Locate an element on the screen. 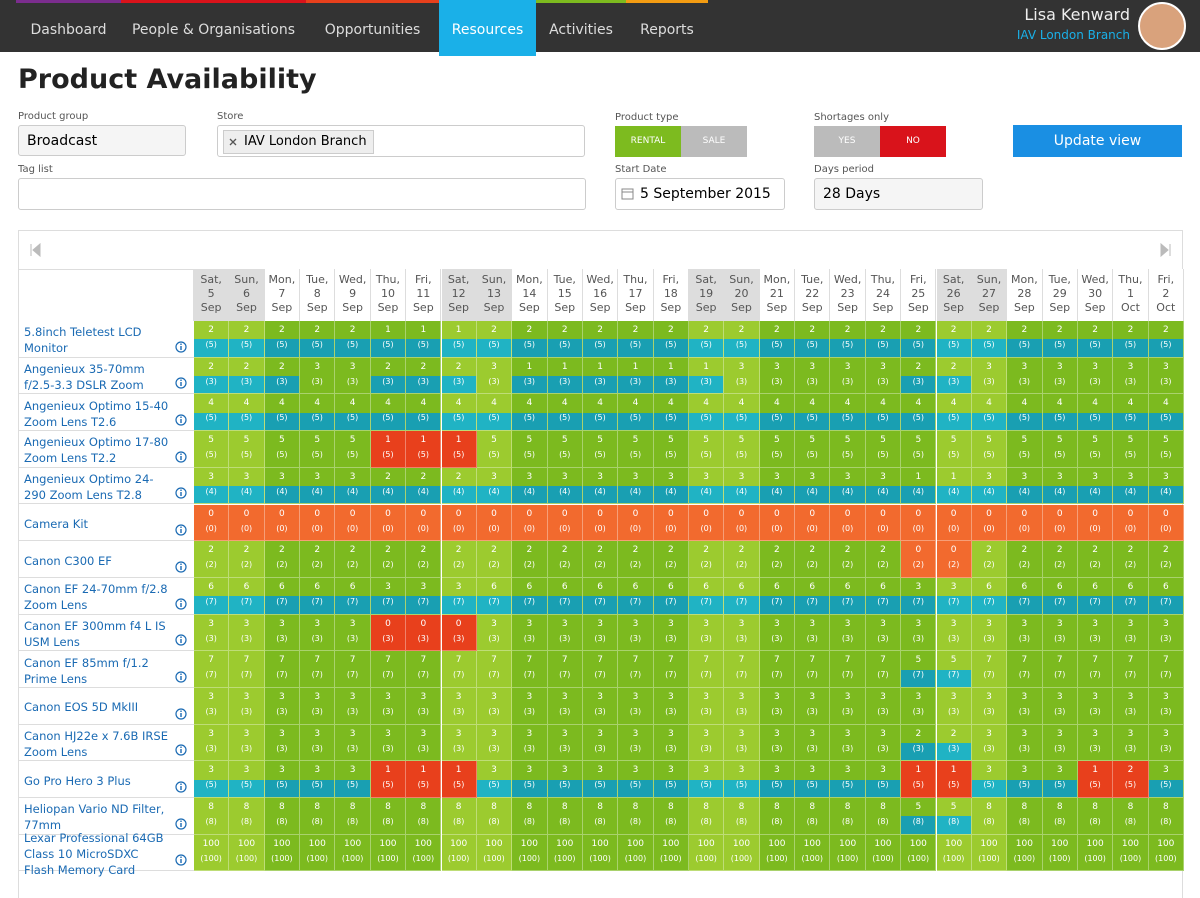  product-name: Canon HJ22e x 7.6B IRSE Zoom Lens is located at coordinates (96, 744).